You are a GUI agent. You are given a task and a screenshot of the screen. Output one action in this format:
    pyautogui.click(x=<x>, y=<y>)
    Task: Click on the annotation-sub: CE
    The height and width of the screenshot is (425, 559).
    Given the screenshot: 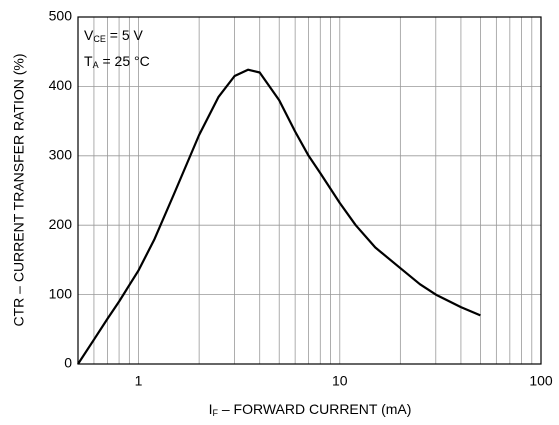 What is the action you would take?
    pyautogui.click(x=99, y=39)
    